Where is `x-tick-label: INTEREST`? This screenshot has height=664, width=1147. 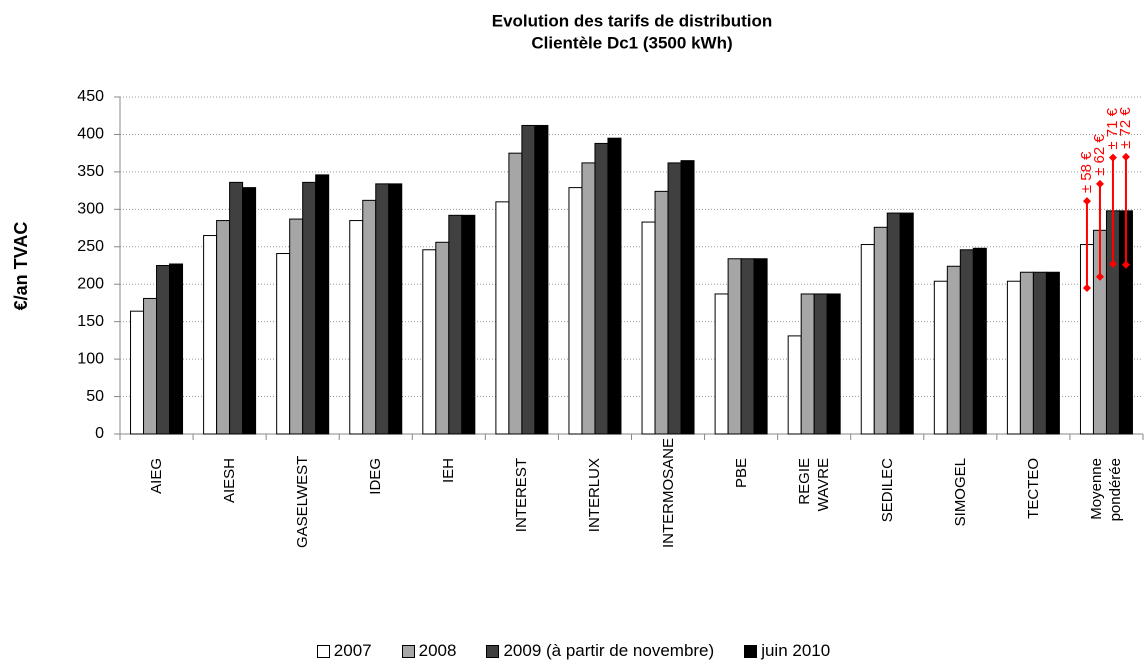 x-tick-label: INTEREST is located at coordinates (522, 495).